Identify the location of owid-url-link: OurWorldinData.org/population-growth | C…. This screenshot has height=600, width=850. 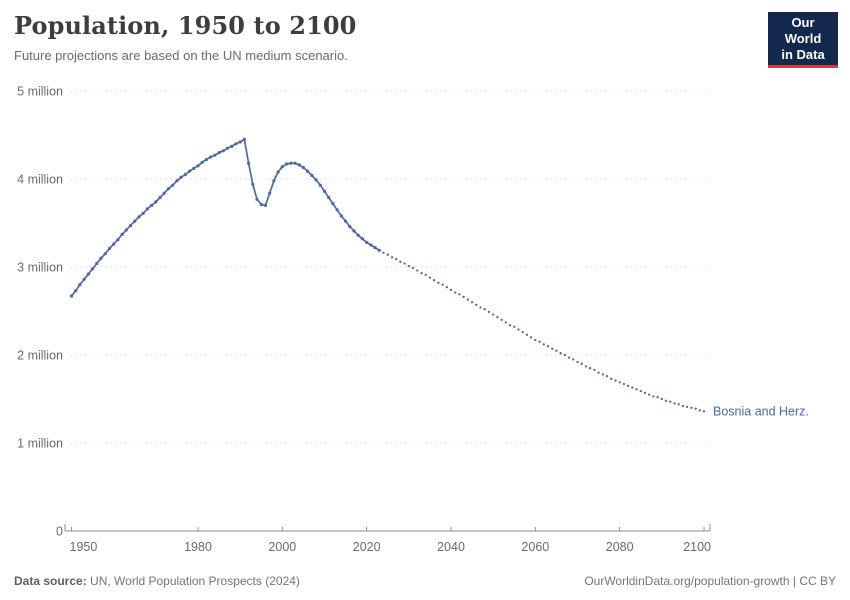
(710, 581).